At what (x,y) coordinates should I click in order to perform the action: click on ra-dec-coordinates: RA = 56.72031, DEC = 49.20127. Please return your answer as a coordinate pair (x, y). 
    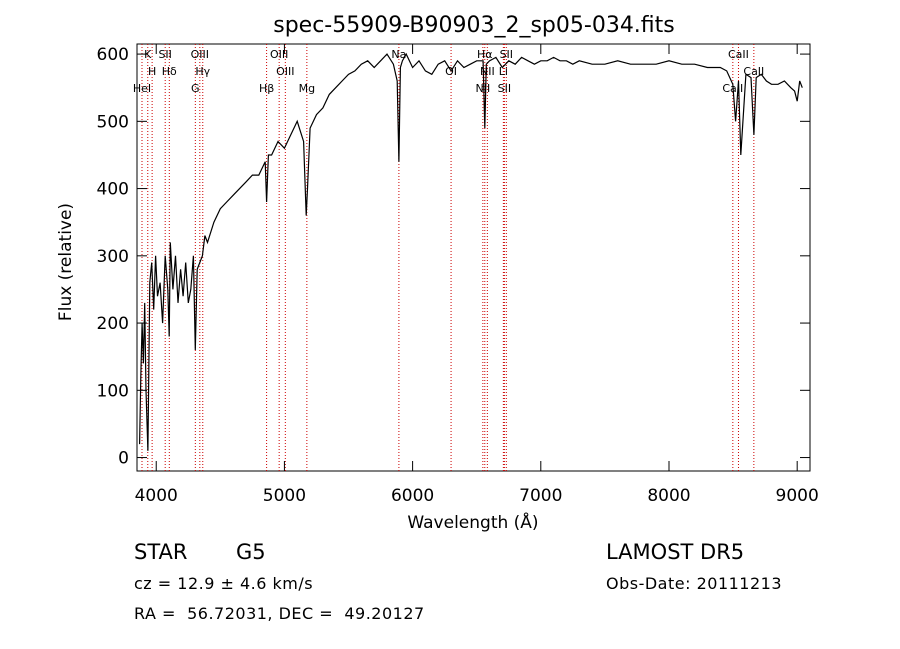
    Looking at the image, I should click on (279, 613).